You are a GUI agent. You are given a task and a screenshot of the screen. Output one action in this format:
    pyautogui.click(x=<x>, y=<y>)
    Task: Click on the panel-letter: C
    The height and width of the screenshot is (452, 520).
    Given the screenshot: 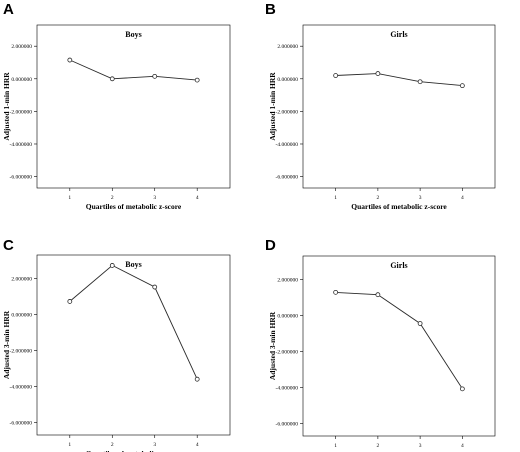 What is the action you would take?
    pyautogui.click(x=8, y=245)
    